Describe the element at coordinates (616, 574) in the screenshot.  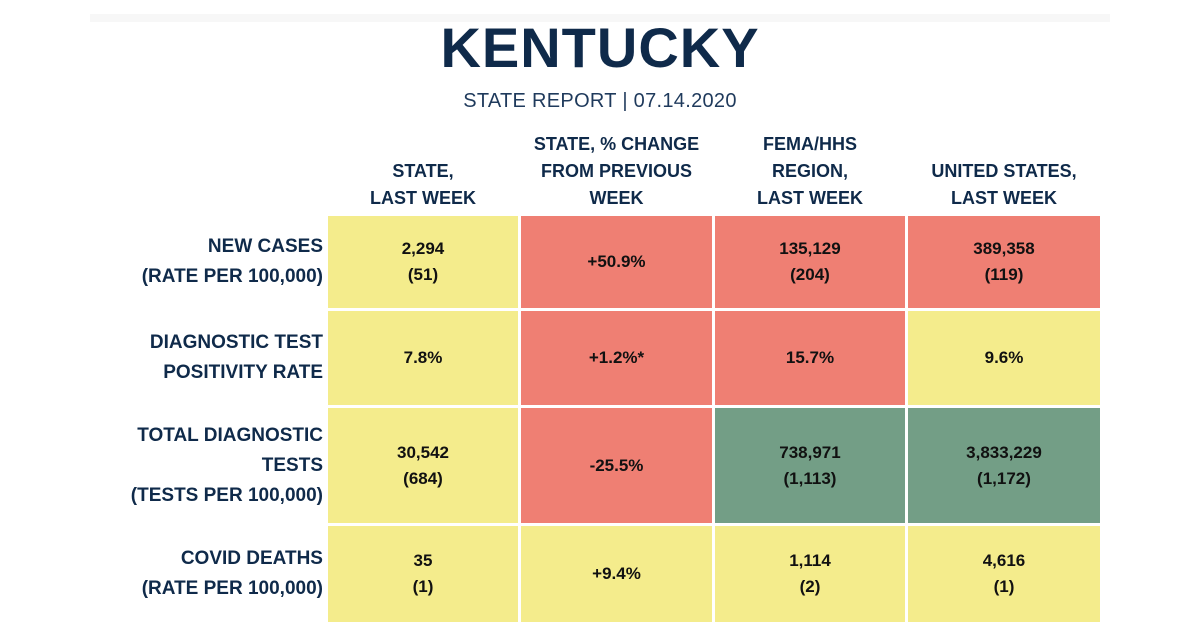
I see `cell-deaths-change: +9.4%` at that location.